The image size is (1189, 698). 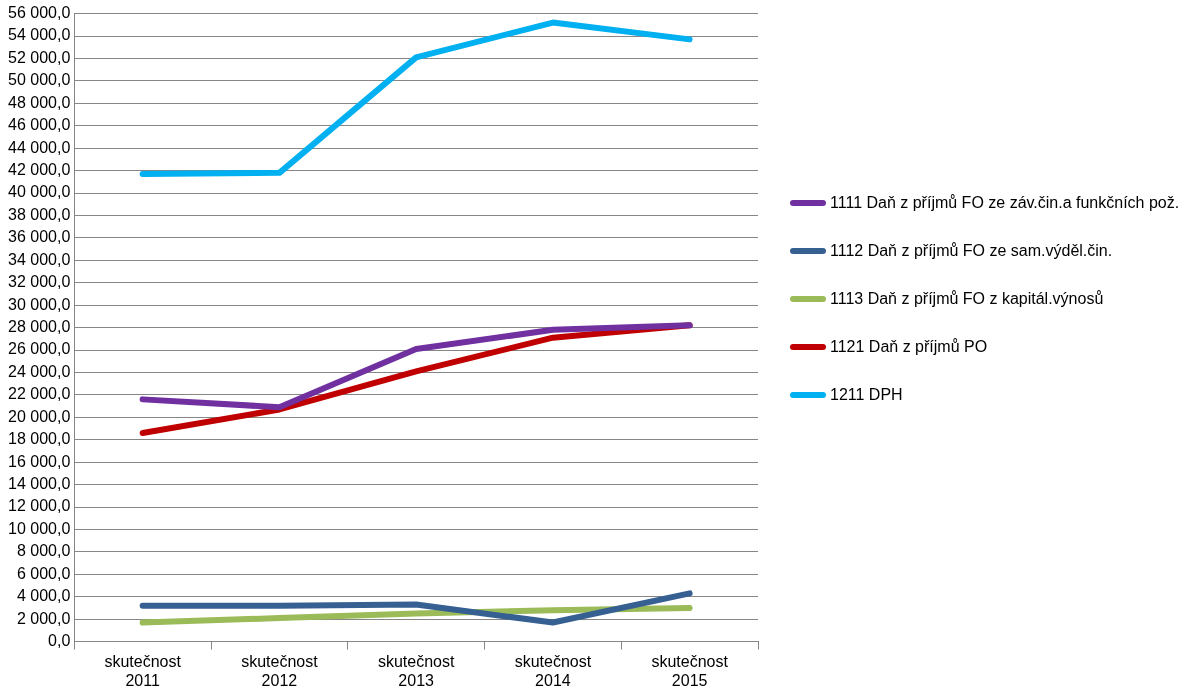 I want to click on legend-label: 1121 Daň z příjmů PO, so click(x=909, y=347).